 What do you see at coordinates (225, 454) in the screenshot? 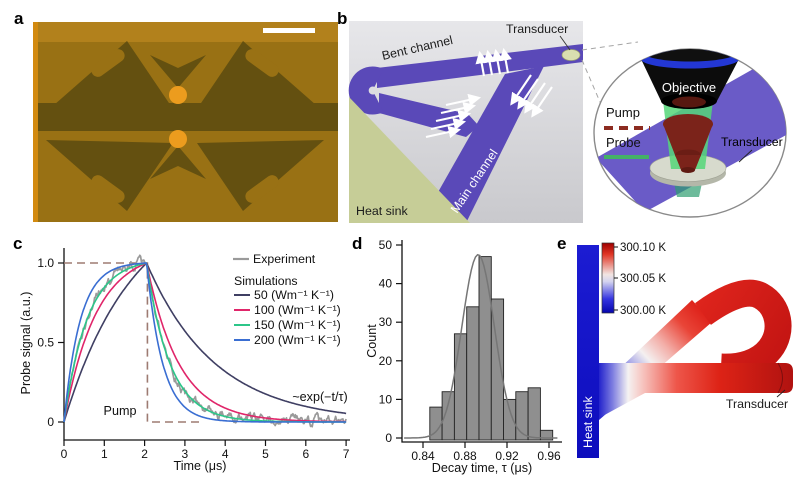
I see `svg-text: 4` at bounding box center [225, 454].